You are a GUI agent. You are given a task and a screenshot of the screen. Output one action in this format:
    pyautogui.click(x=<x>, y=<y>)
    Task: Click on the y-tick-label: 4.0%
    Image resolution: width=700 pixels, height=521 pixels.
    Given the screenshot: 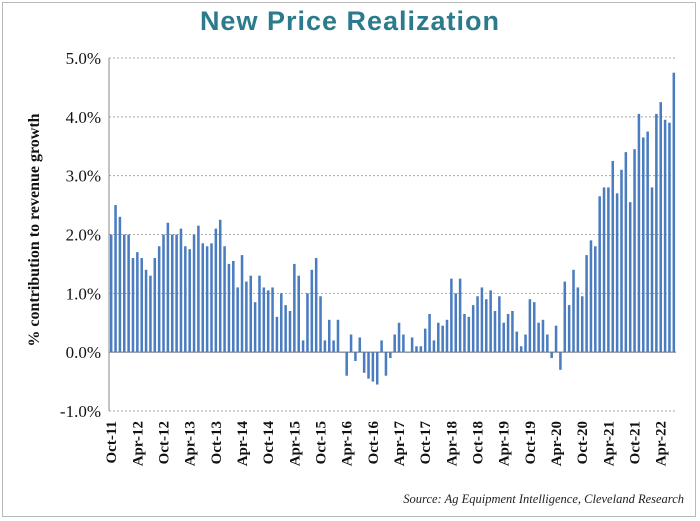 What is the action you would take?
    pyautogui.click(x=83, y=117)
    